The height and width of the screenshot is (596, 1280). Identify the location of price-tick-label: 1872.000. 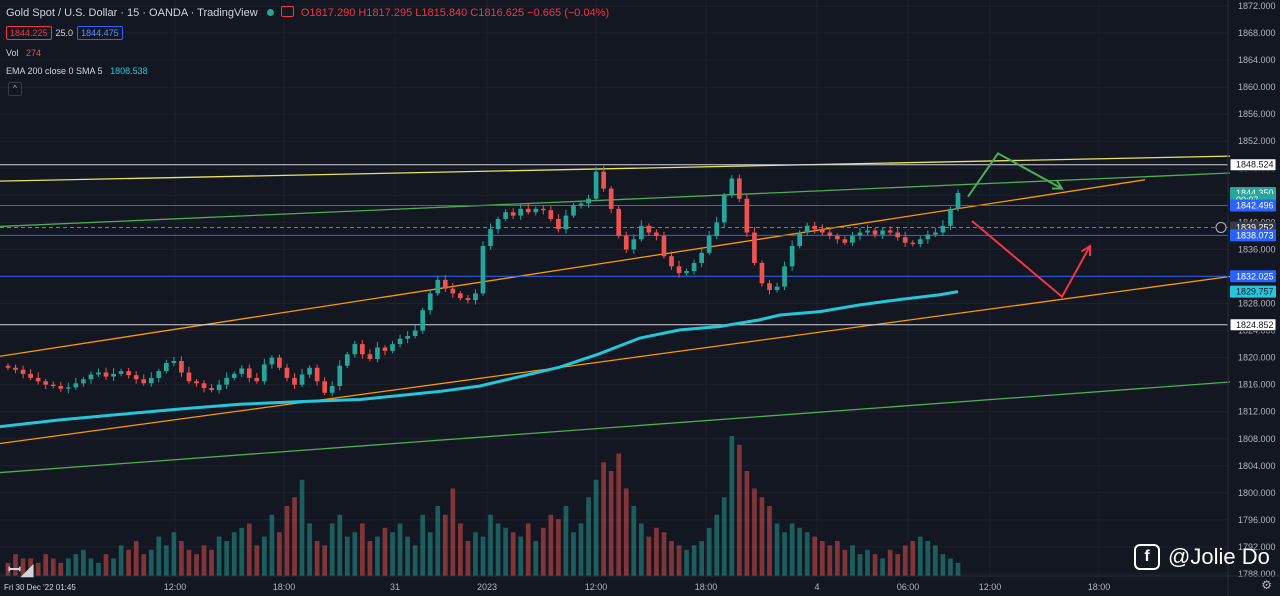
(1257, 6).